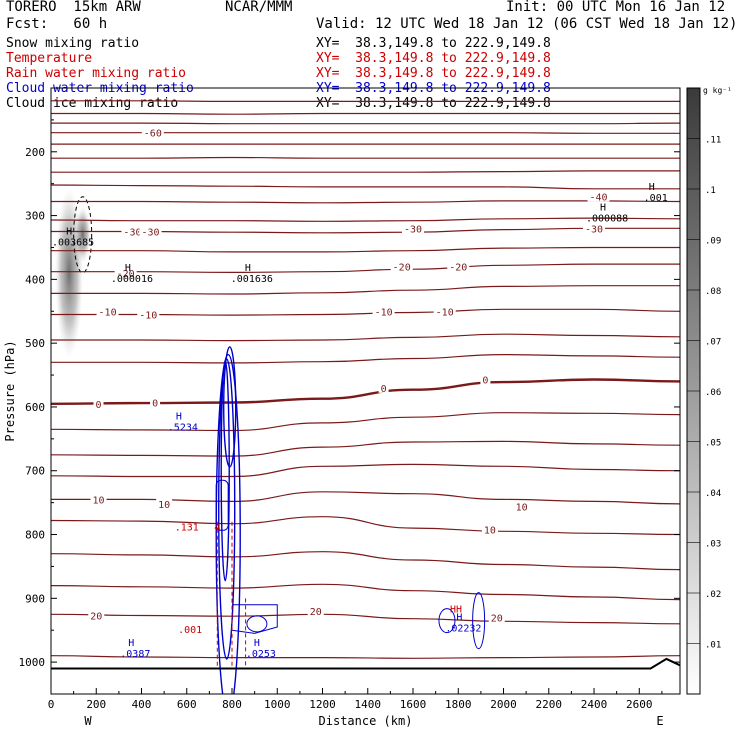  What do you see at coordinates (549, 704) in the screenshot?
I see `x-tick-label: 2200` at bounding box center [549, 704].